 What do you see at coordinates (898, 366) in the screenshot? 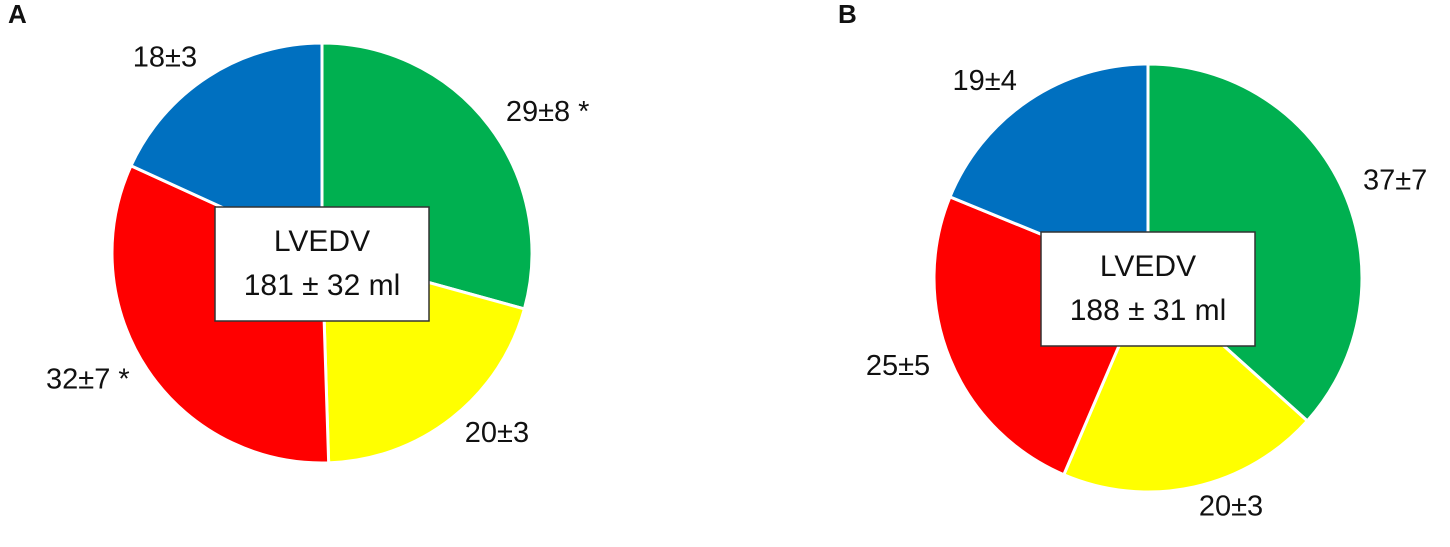
I see `value-label: 25±5` at bounding box center [898, 366].